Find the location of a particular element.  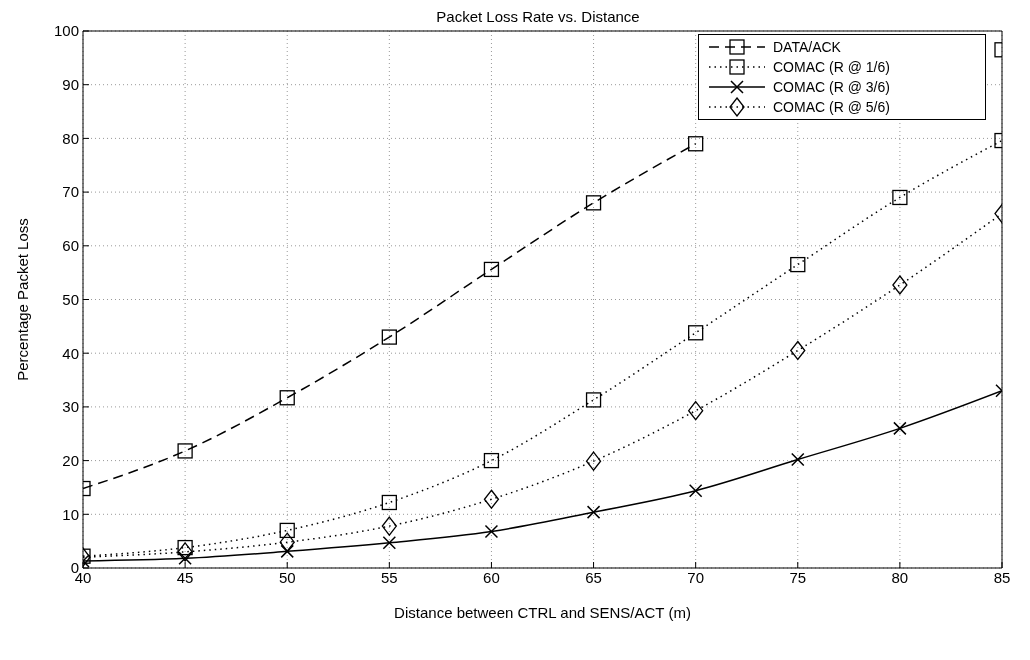

y-tick-label: 40 is located at coordinates (70, 353).